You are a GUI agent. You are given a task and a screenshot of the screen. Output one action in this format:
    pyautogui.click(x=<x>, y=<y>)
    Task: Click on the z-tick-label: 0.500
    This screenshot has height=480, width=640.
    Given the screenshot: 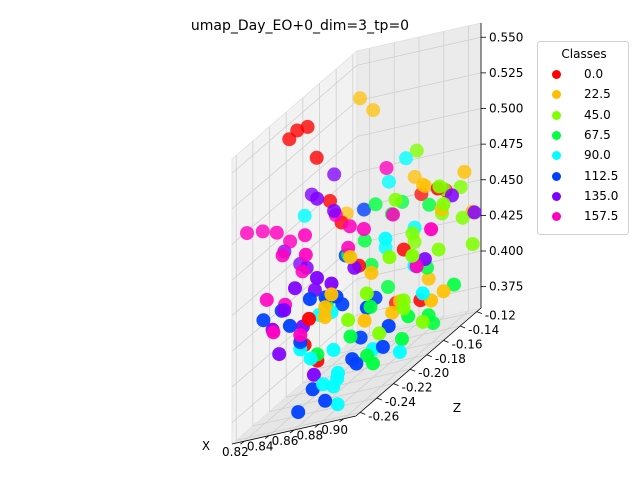 What is the action you would take?
    pyautogui.click(x=506, y=109)
    